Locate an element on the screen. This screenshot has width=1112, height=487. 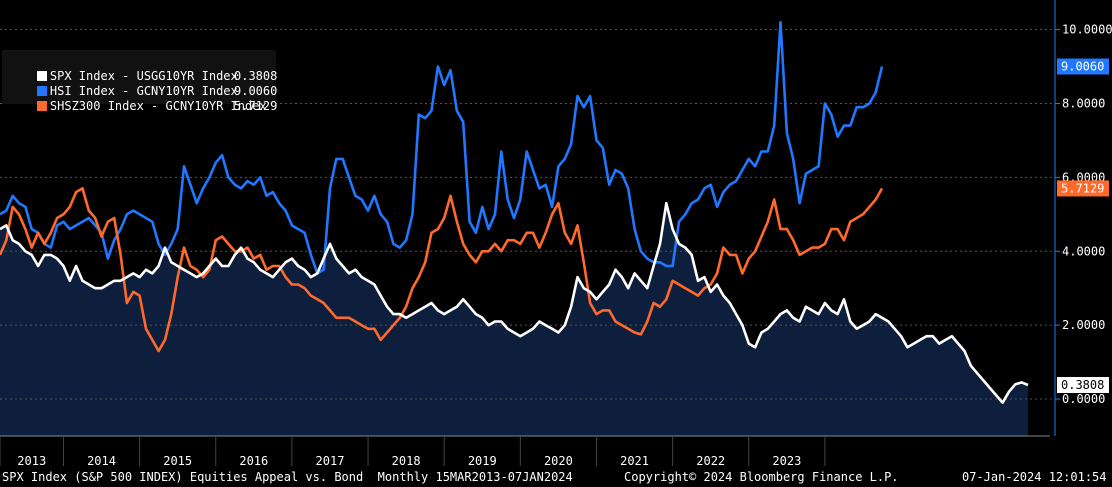
x-tick-label-2016: 2016 is located at coordinates (253, 461).